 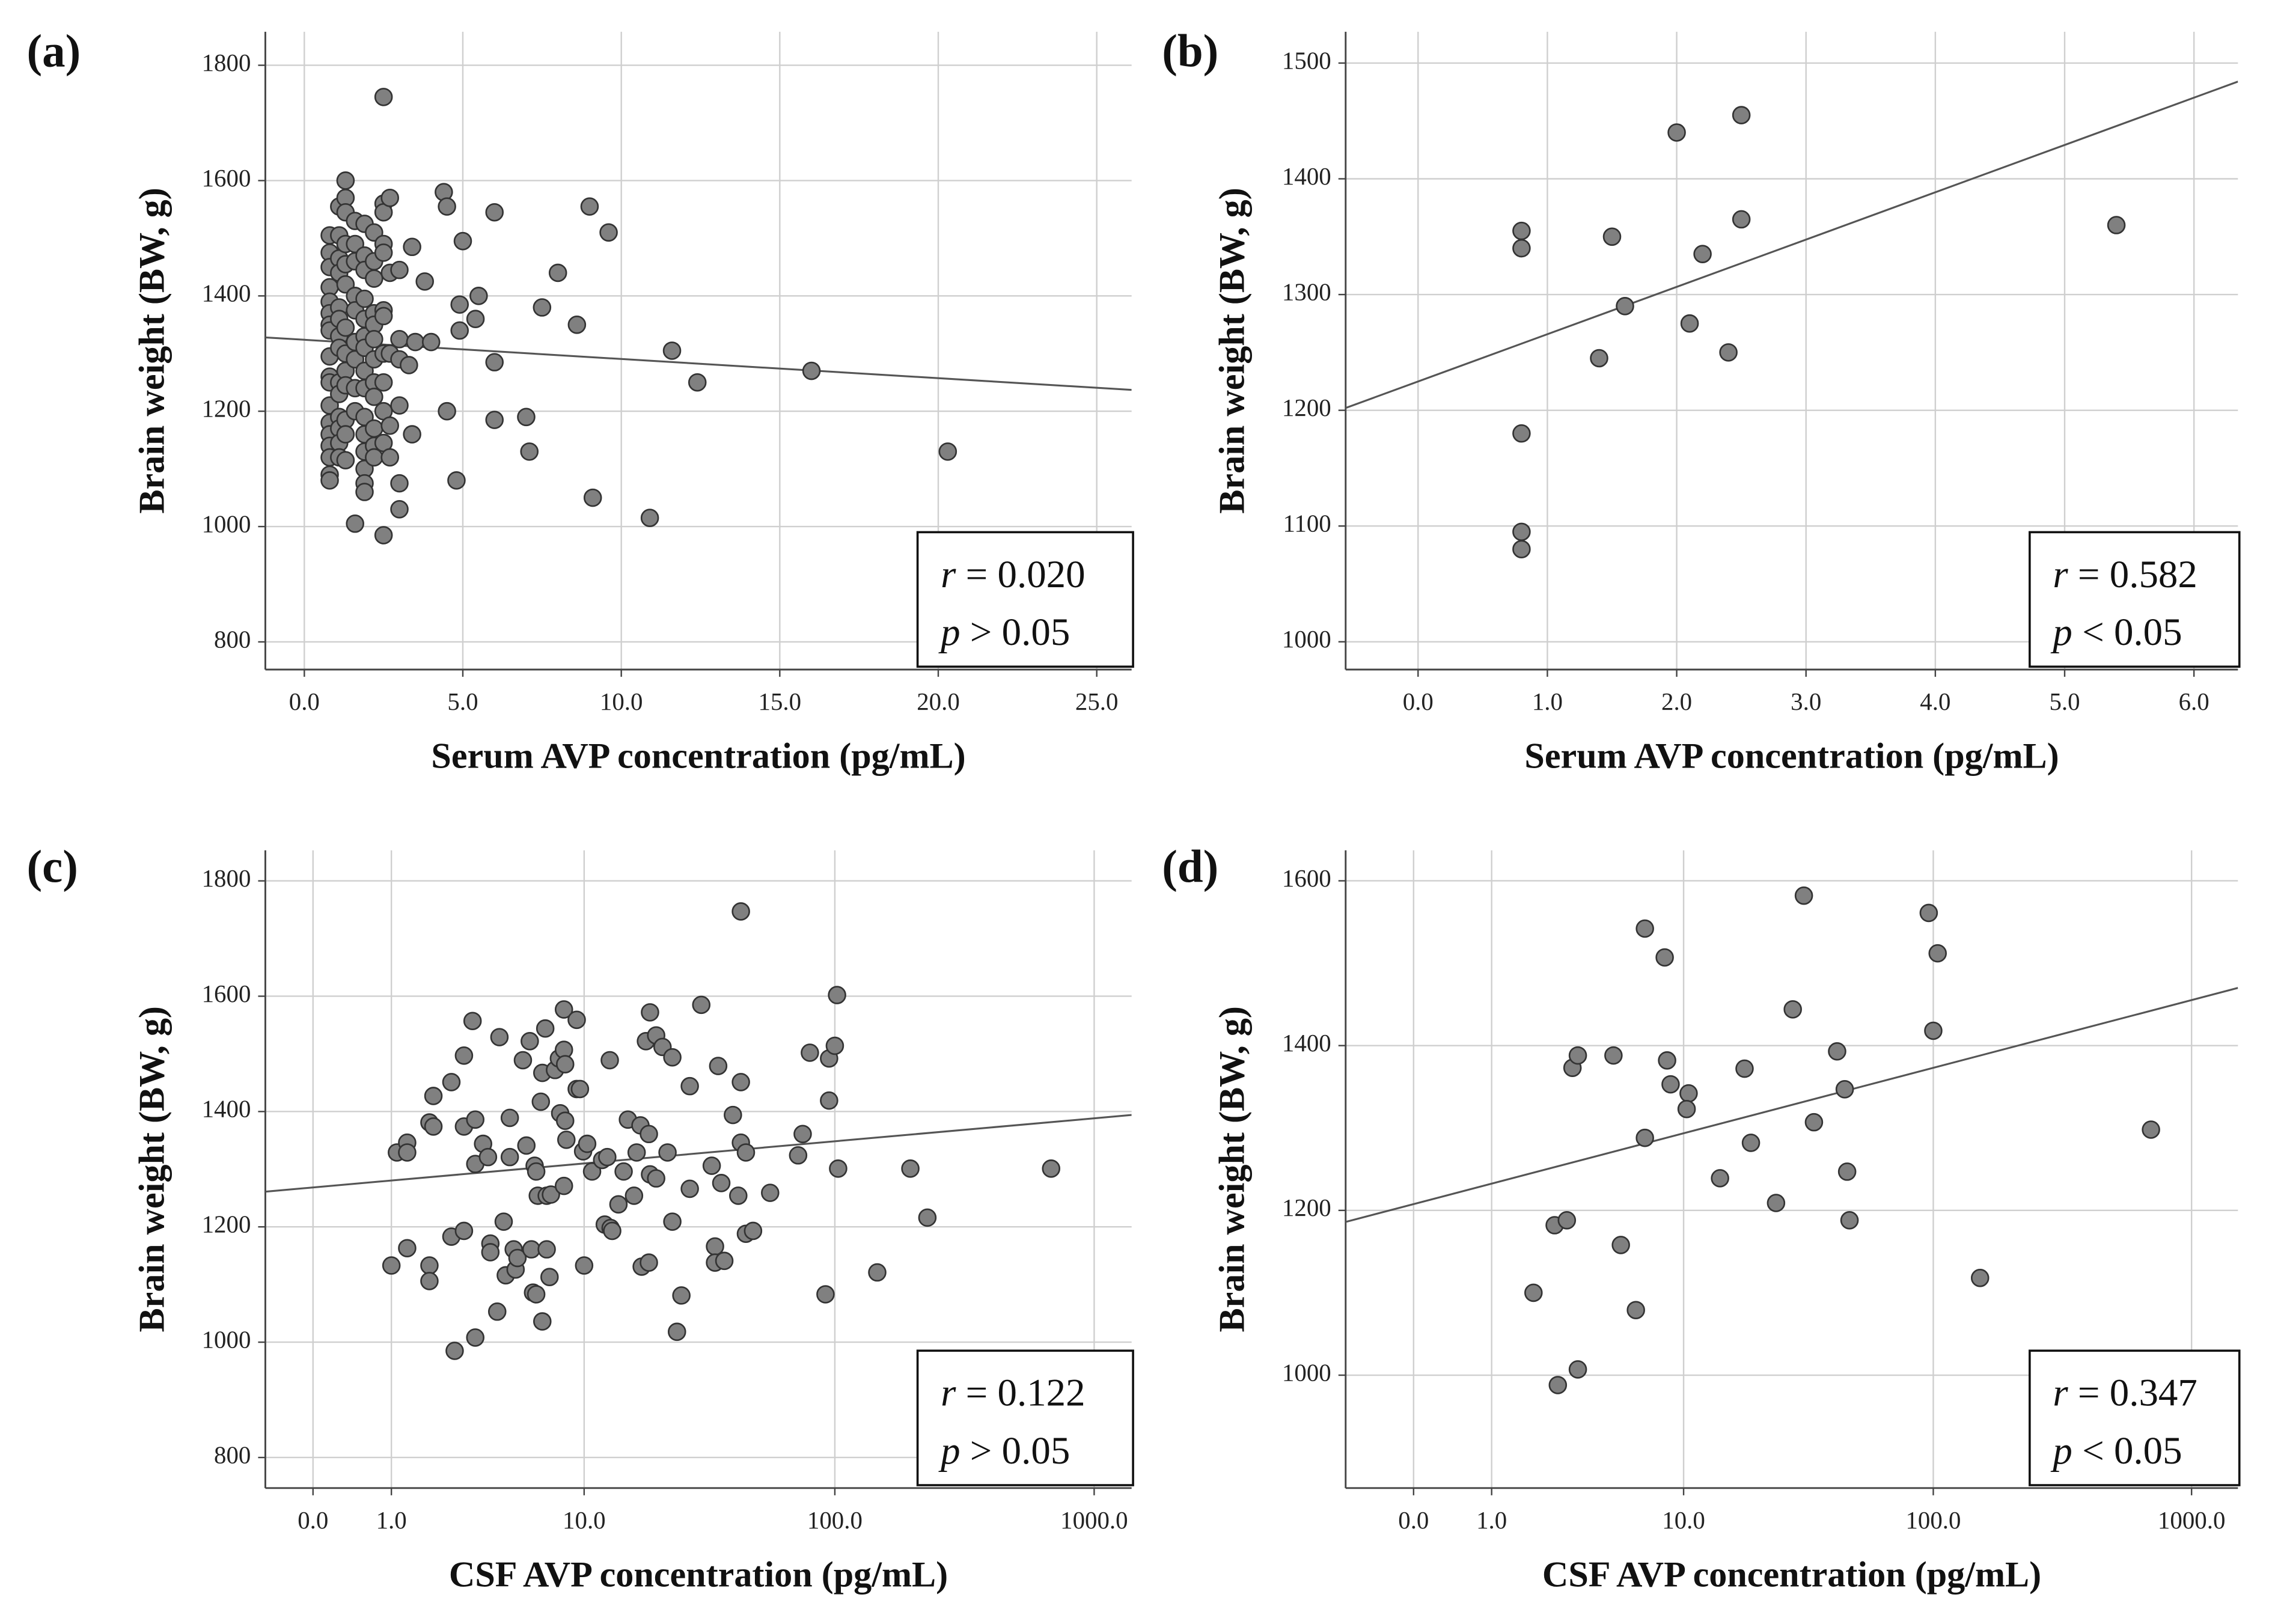 What do you see at coordinates (780, 702) in the screenshot?
I see `x-tick-label: 15.0` at bounding box center [780, 702].